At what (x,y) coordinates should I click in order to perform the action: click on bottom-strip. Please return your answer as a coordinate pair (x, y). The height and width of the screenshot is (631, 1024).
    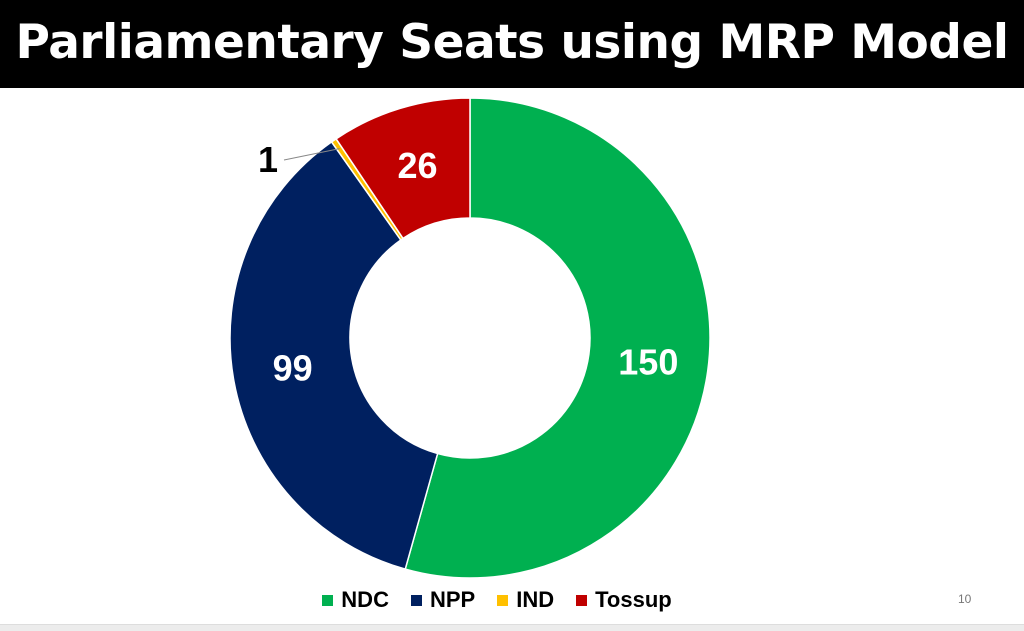
    Looking at the image, I should click on (512, 627).